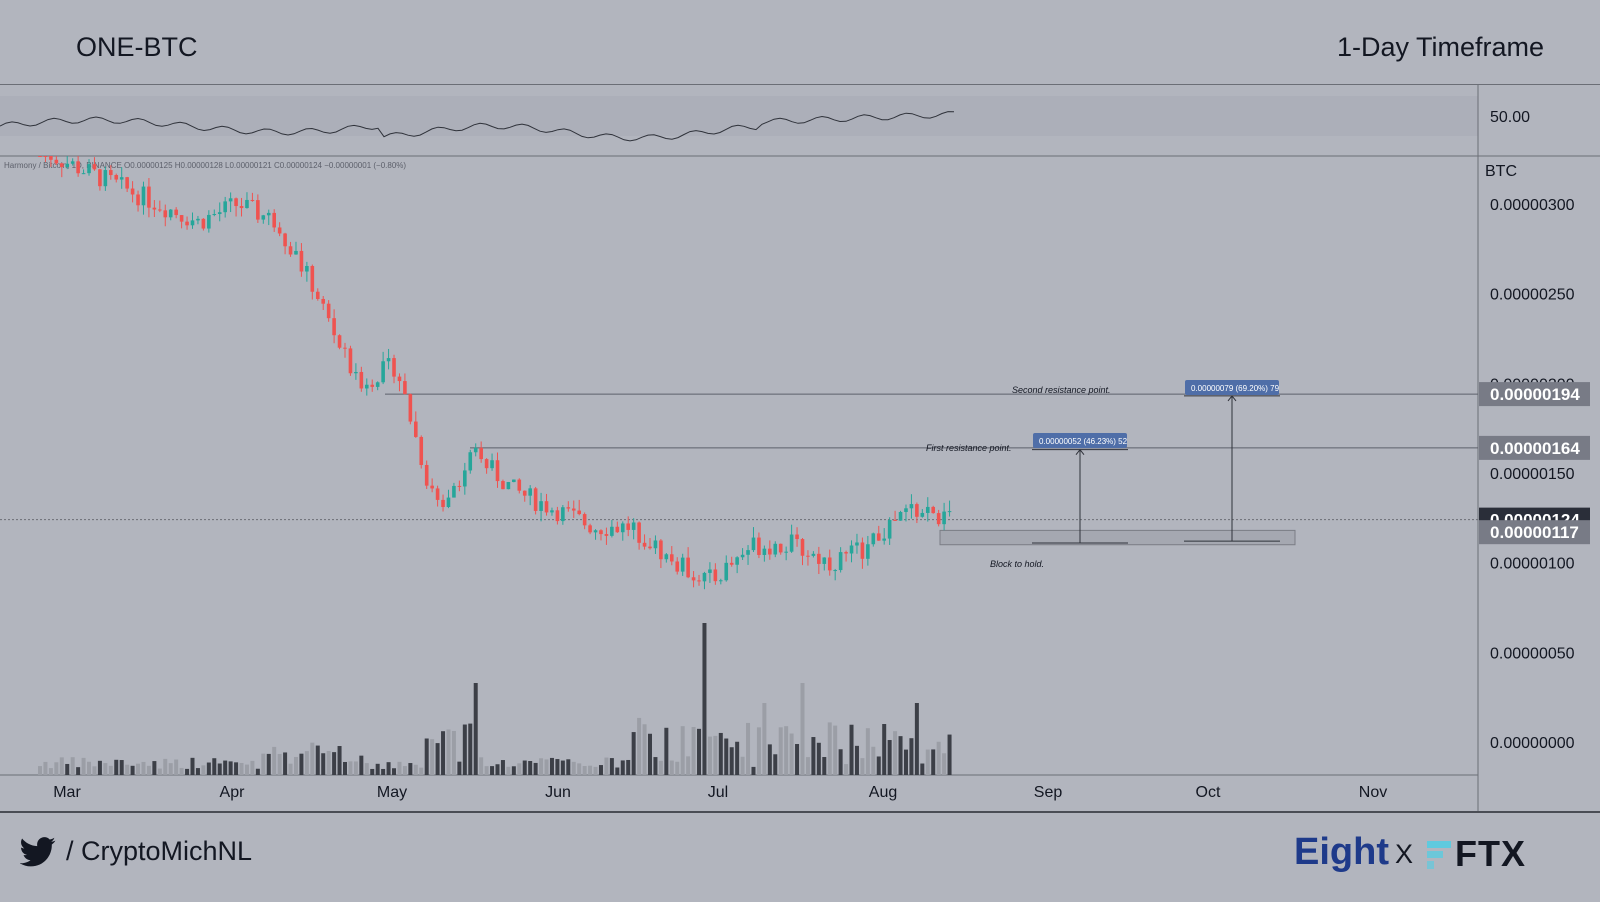 The height and width of the screenshot is (902, 1600). Describe the element at coordinates (477, 126) in the screenshot. I see `rsi-line` at that location.